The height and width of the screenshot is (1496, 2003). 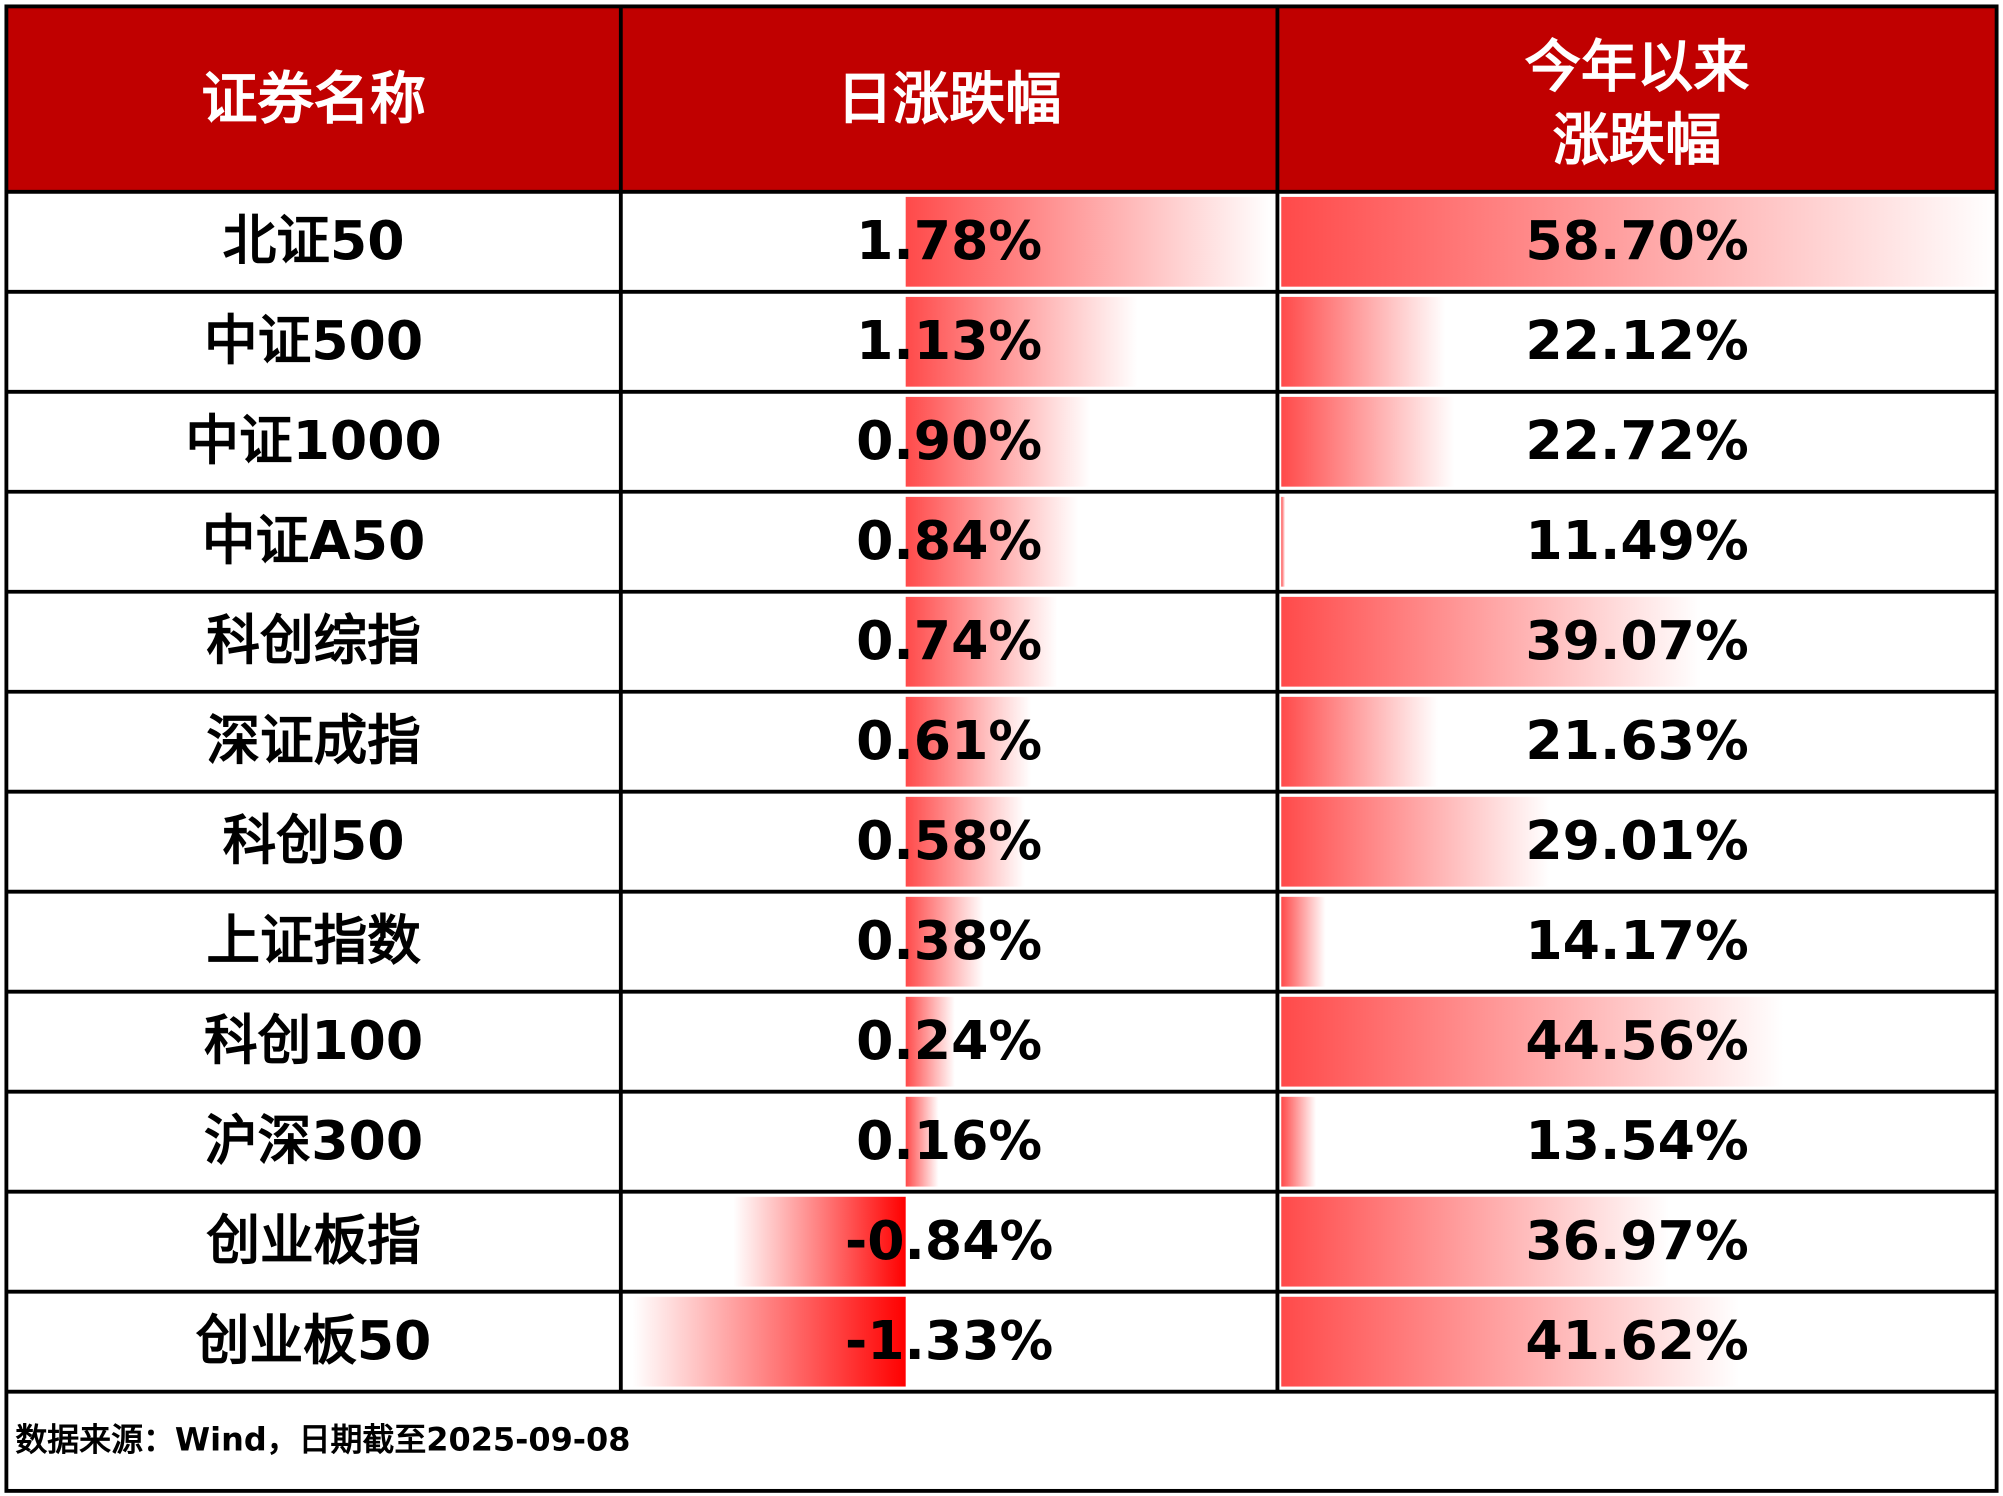 I want to click on name-cell: 科创50, so click(x=314, y=840).